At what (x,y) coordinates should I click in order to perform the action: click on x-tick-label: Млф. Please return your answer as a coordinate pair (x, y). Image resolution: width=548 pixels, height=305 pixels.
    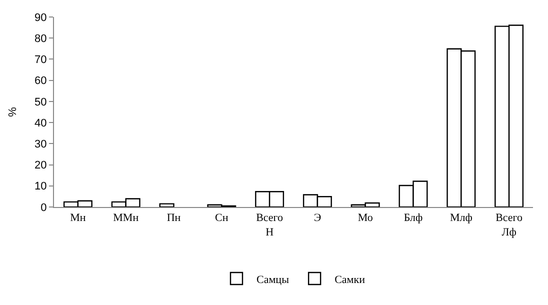
    Looking at the image, I should click on (461, 218).